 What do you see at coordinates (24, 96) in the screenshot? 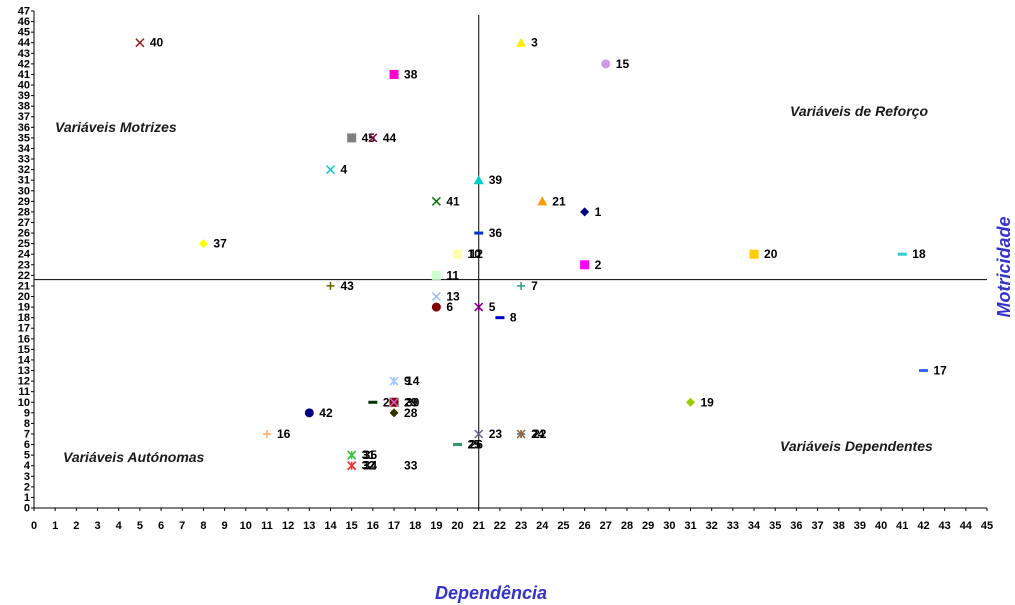
I see `y-tick-label: 39` at bounding box center [24, 96].